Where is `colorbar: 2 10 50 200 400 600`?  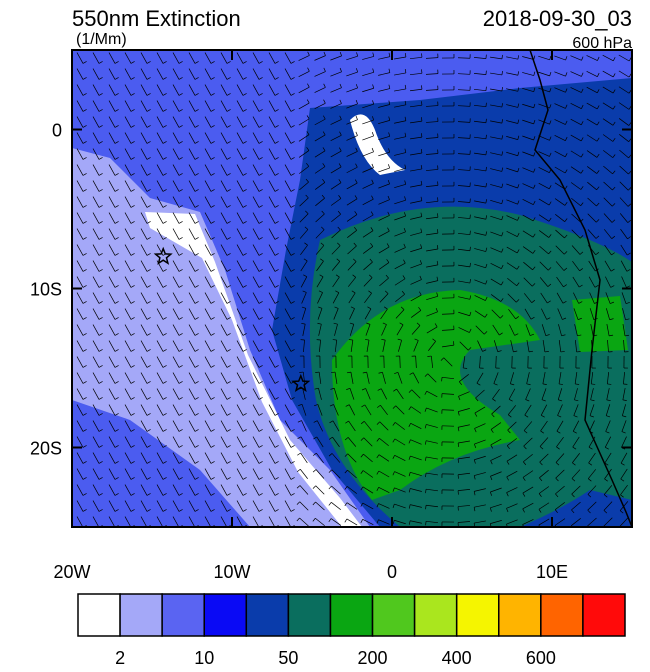
colorbar: 2 10 50 200 400 600 is located at coordinates (351, 630).